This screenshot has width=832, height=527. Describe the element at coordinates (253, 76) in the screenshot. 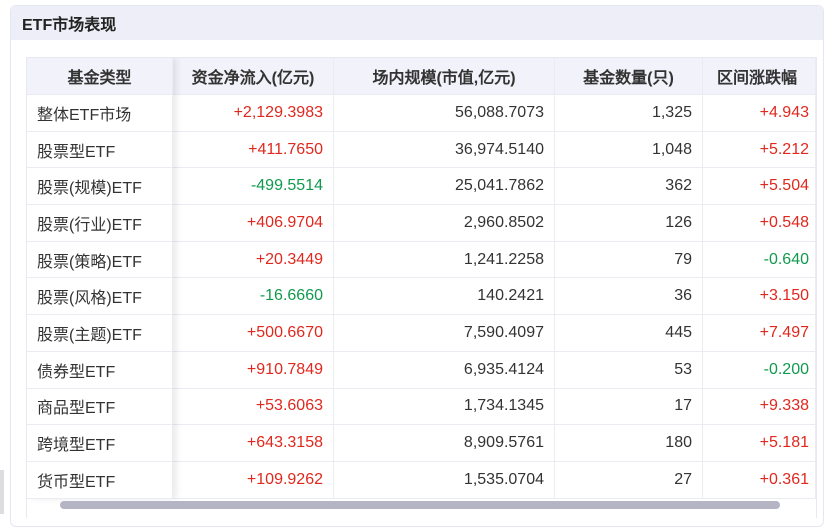

I see `header-net-inflow: 资金净流入(亿元)` at that location.